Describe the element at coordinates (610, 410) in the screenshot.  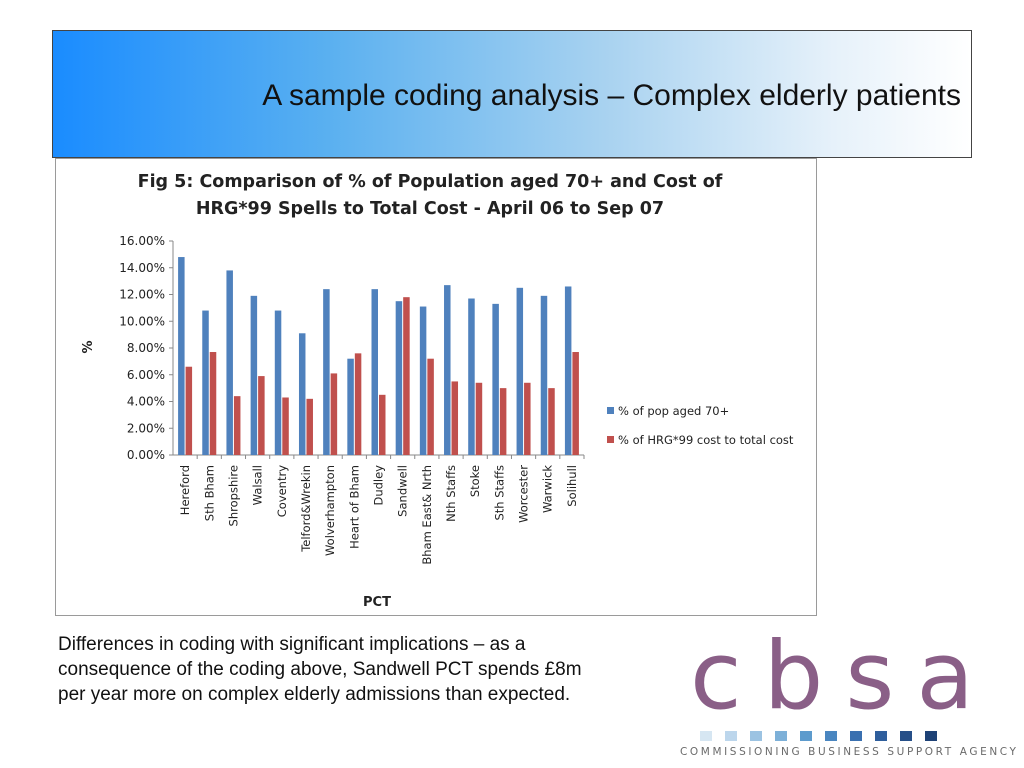
I see `legend-swatch-pop` at that location.